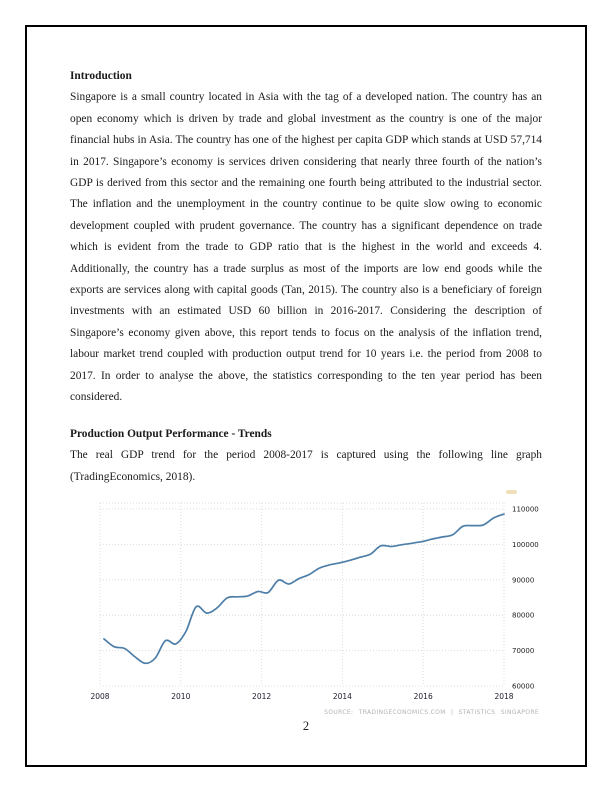  I want to click on svg-text: 70000, so click(523, 651).